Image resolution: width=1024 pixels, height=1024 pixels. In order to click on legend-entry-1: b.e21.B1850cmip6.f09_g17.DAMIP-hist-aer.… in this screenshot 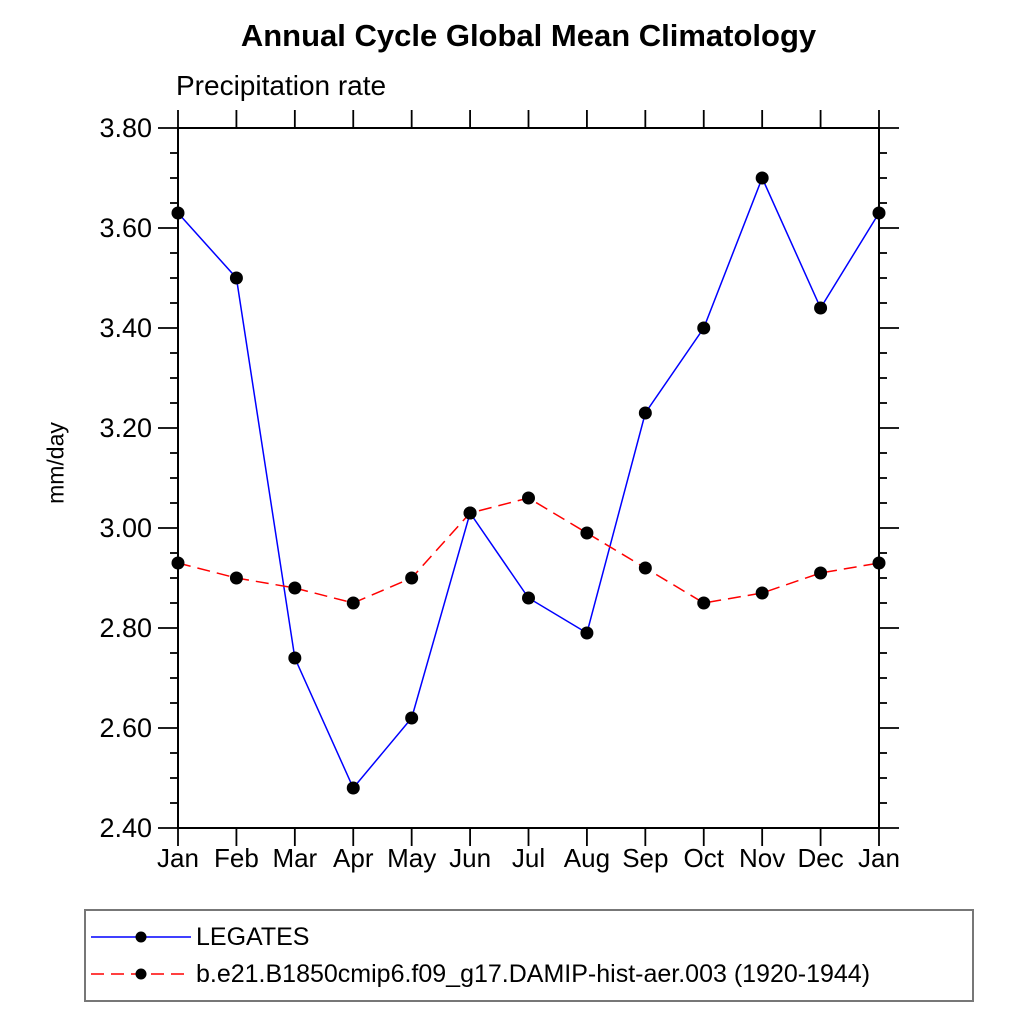, I will do `click(529, 974)`.